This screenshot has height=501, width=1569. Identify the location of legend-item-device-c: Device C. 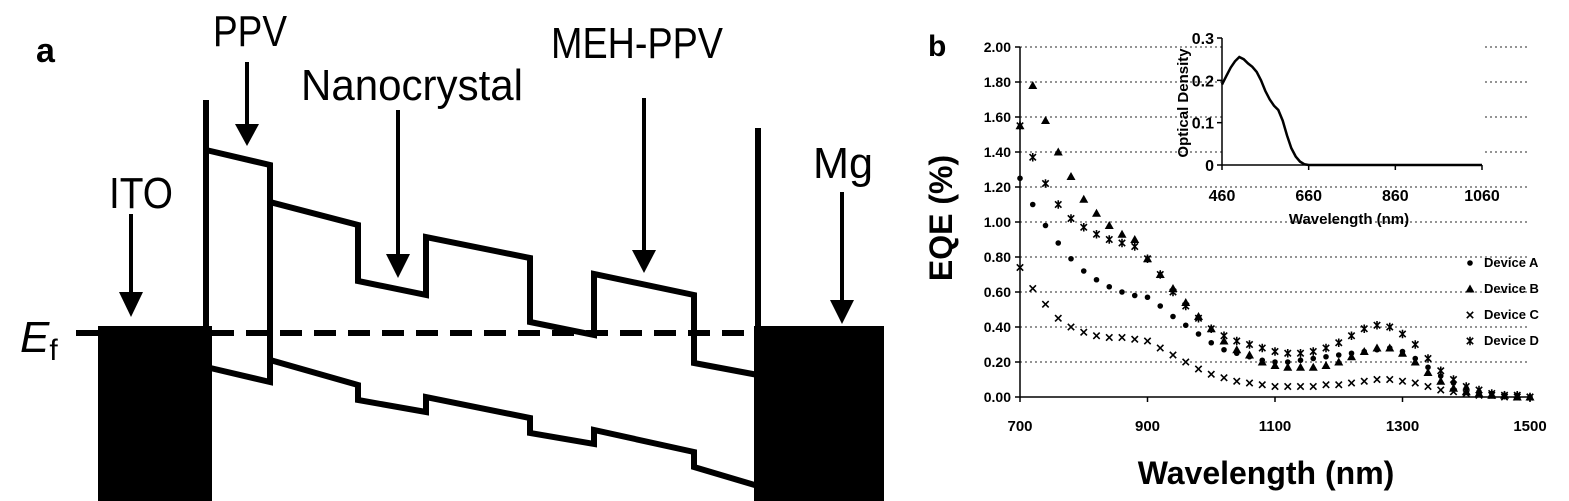
(1503, 314).